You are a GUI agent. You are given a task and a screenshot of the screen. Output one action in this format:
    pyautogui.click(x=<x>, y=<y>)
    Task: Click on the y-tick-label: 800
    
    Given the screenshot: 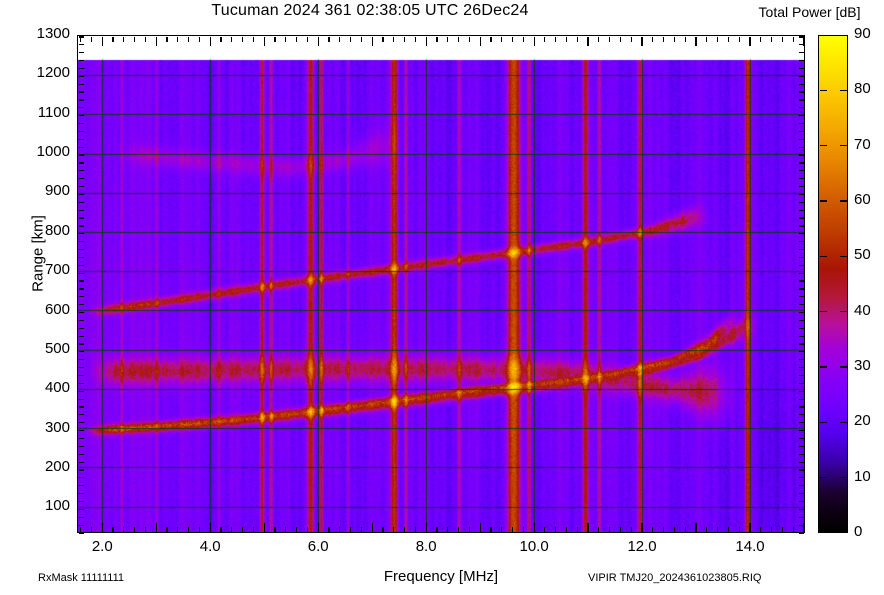 What is the action you would take?
    pyautogui.click(x=57, y=230)
    